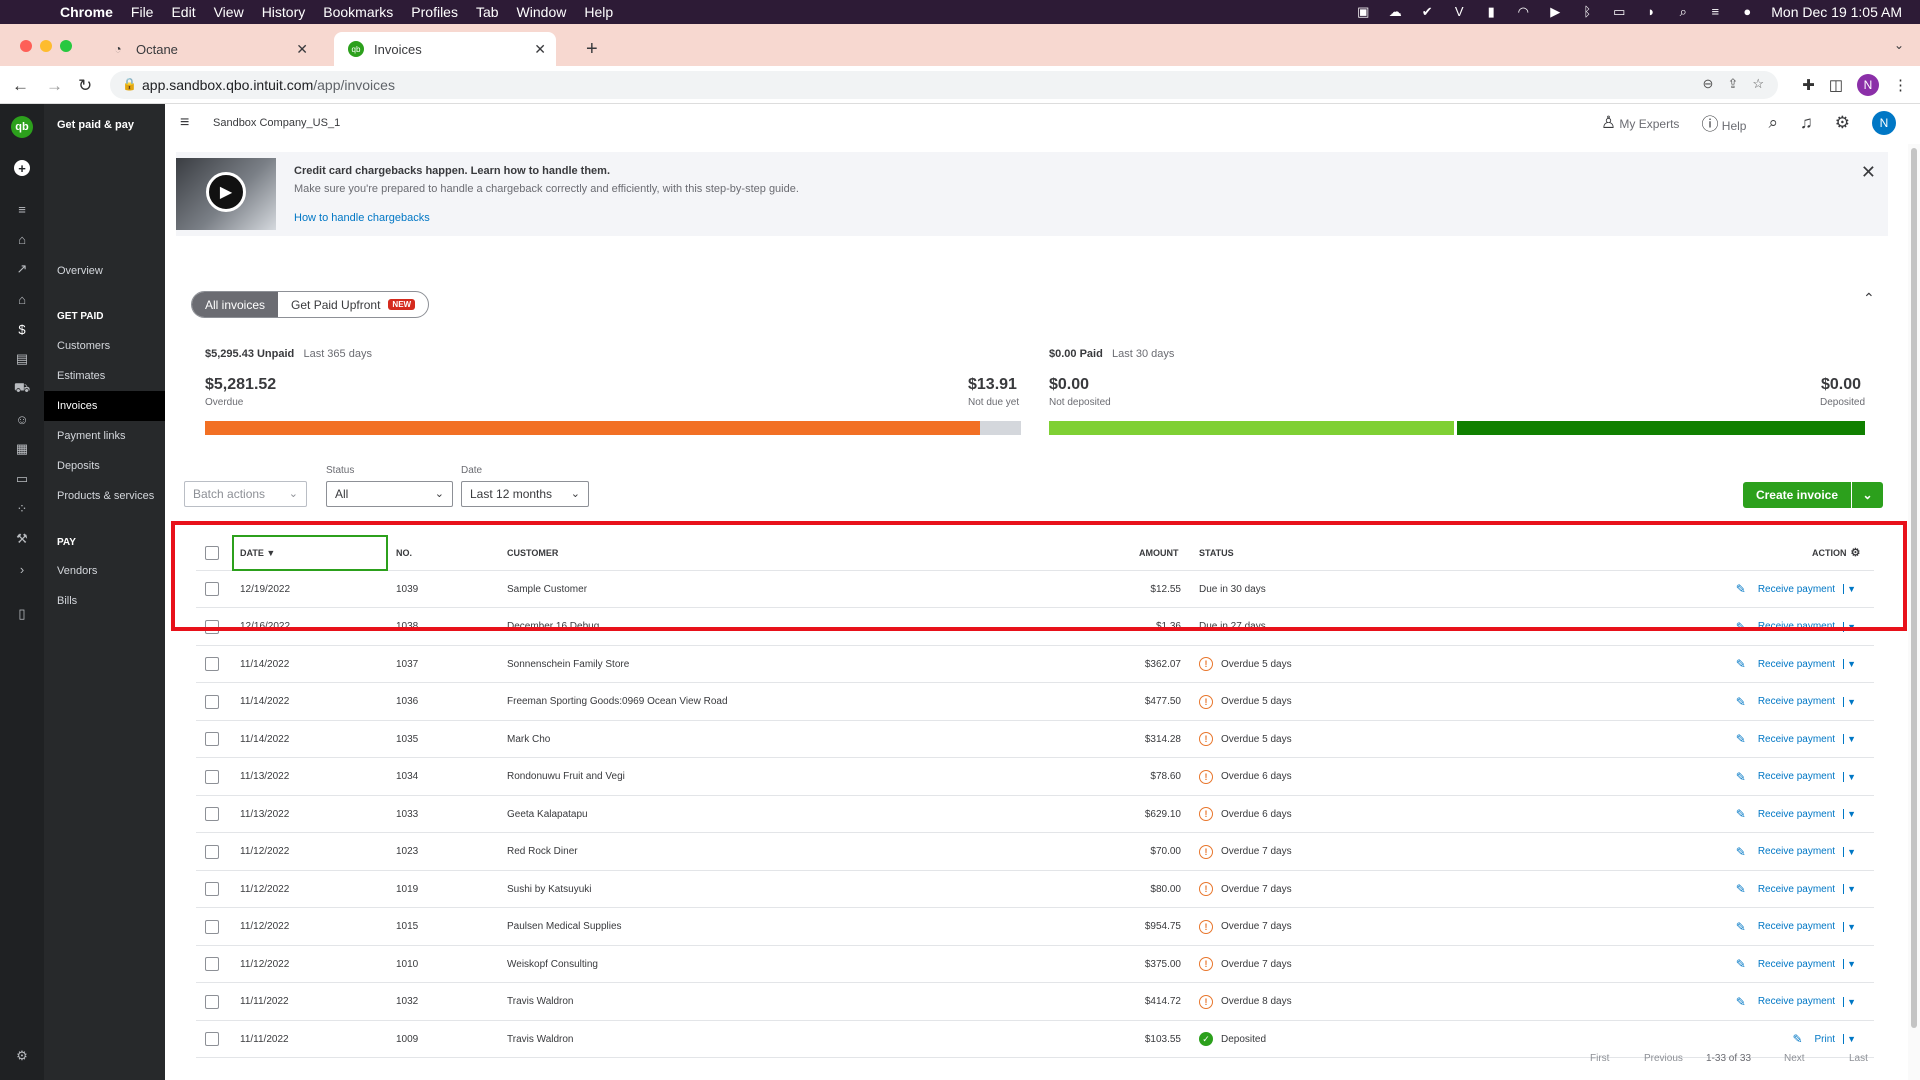  Describe the element at coordinates (487, 12) in the screenshot. I see `menu-tab: Tab` at that location.